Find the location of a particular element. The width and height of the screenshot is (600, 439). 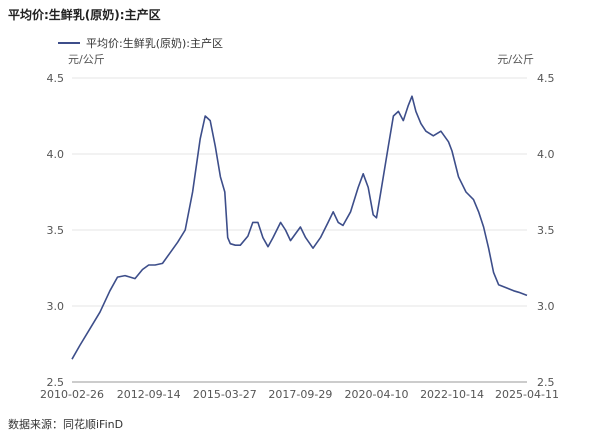

chart-legend: 平均价:生鲜乳(原奶):主产区 is located at coordinates (140, 43).